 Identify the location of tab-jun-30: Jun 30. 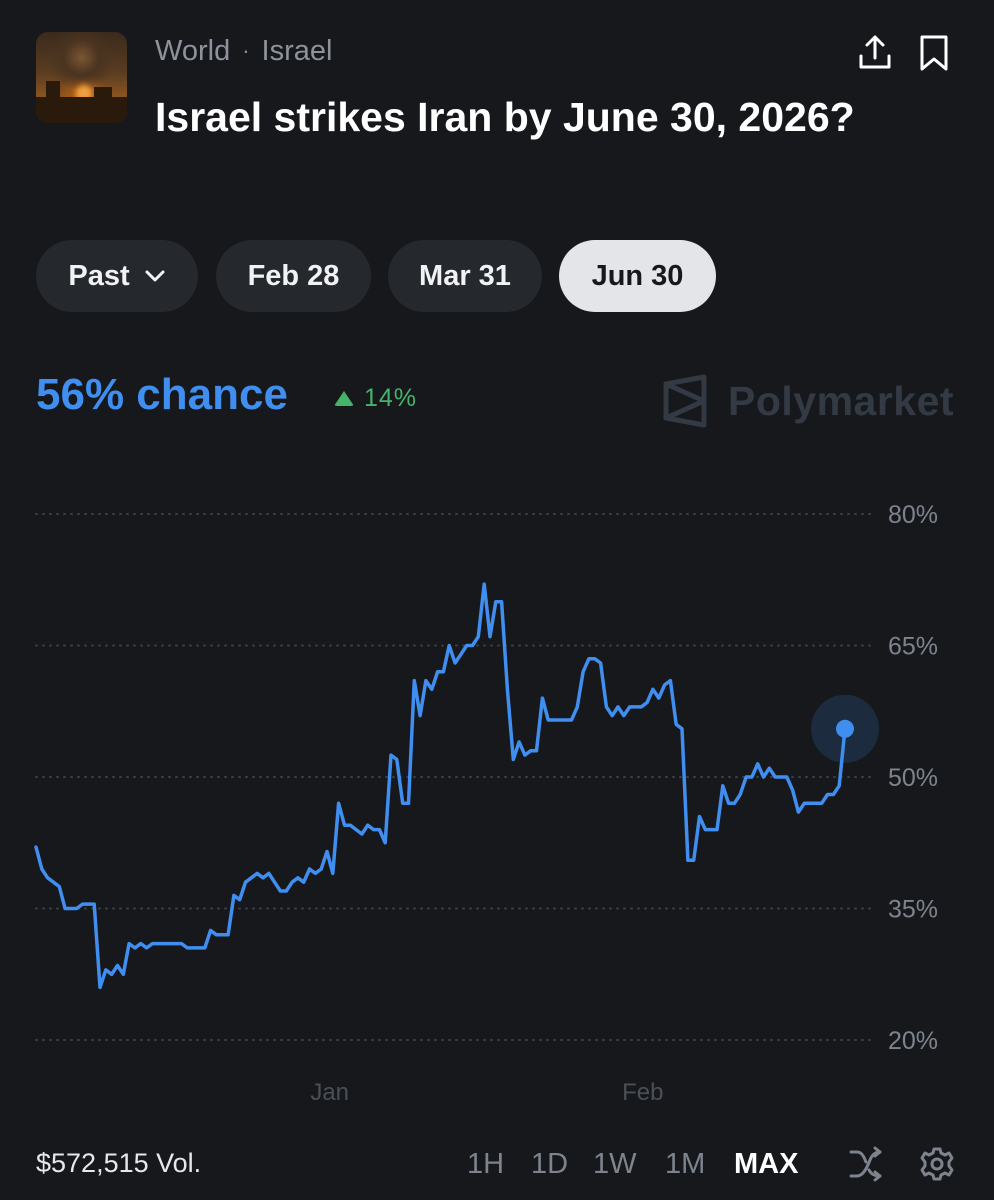
(637, 276).